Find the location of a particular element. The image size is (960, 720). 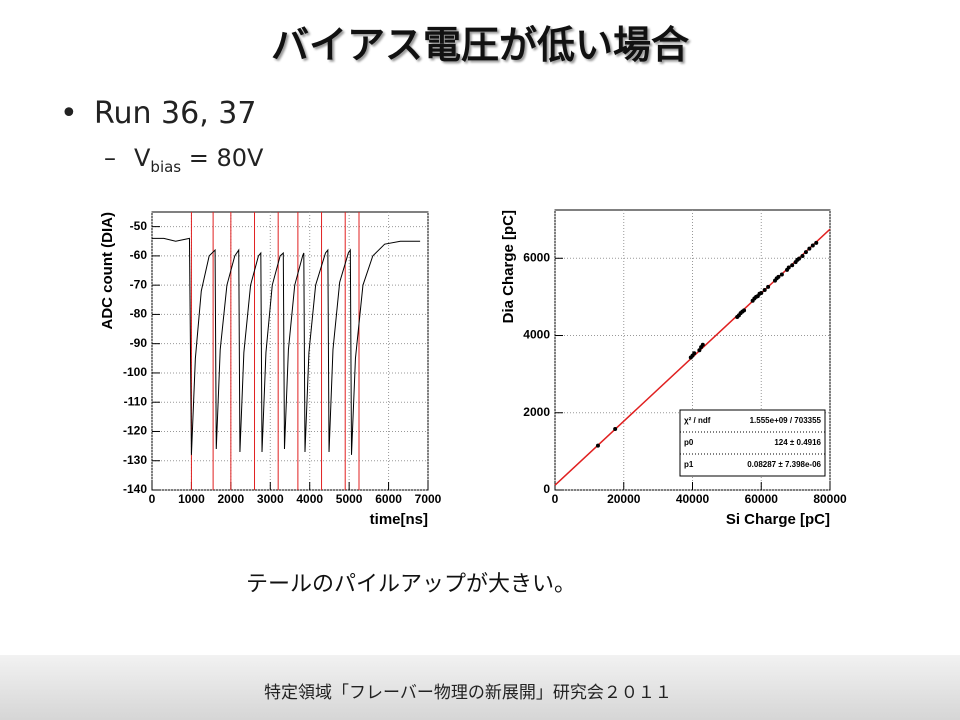

bullet: Run 36, 37 is located at coordinates (158, 113).